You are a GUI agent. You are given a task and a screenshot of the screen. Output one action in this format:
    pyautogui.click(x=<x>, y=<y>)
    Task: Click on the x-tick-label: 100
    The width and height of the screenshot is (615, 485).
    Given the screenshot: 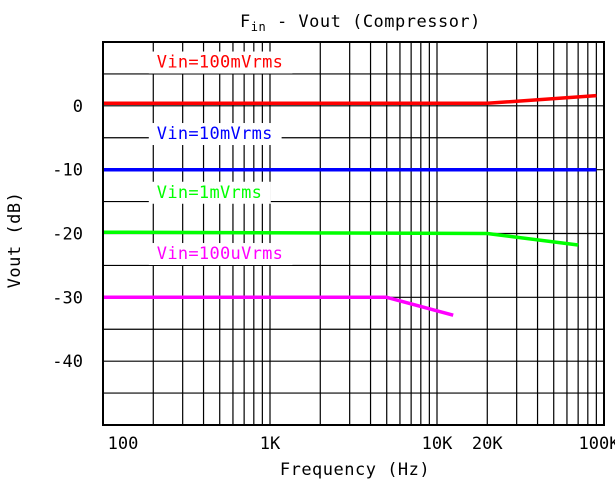 What is the action you would take?
    pyautogui.click(x=123, y=444)
    